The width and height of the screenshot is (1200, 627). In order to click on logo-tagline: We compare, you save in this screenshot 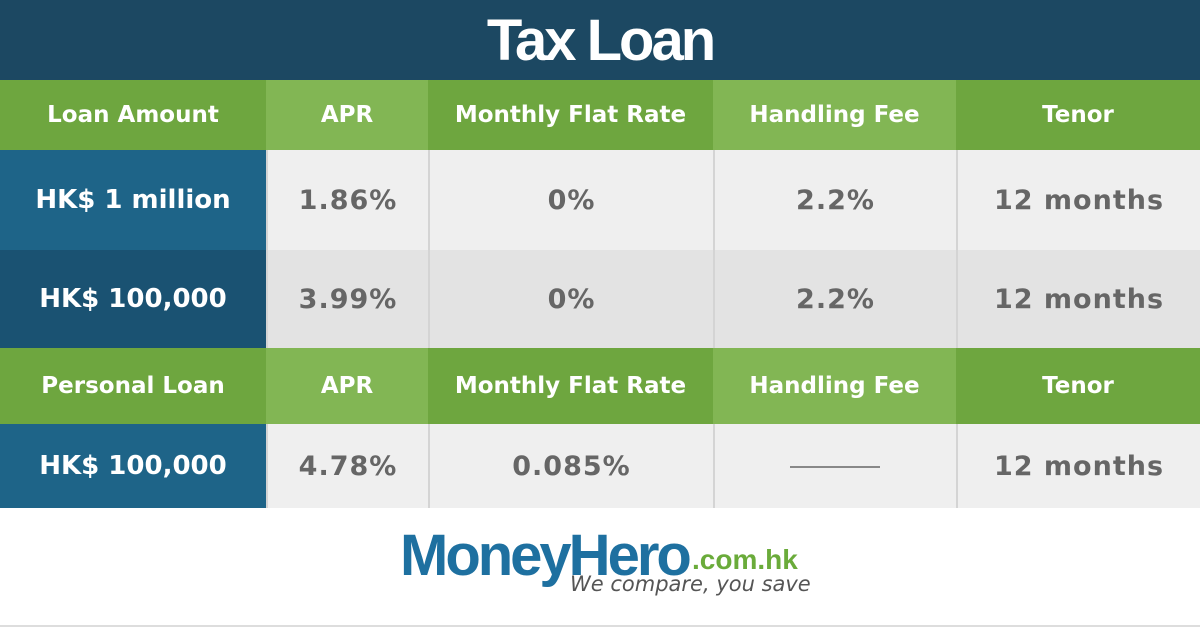, I will do `click(690, 584)`.